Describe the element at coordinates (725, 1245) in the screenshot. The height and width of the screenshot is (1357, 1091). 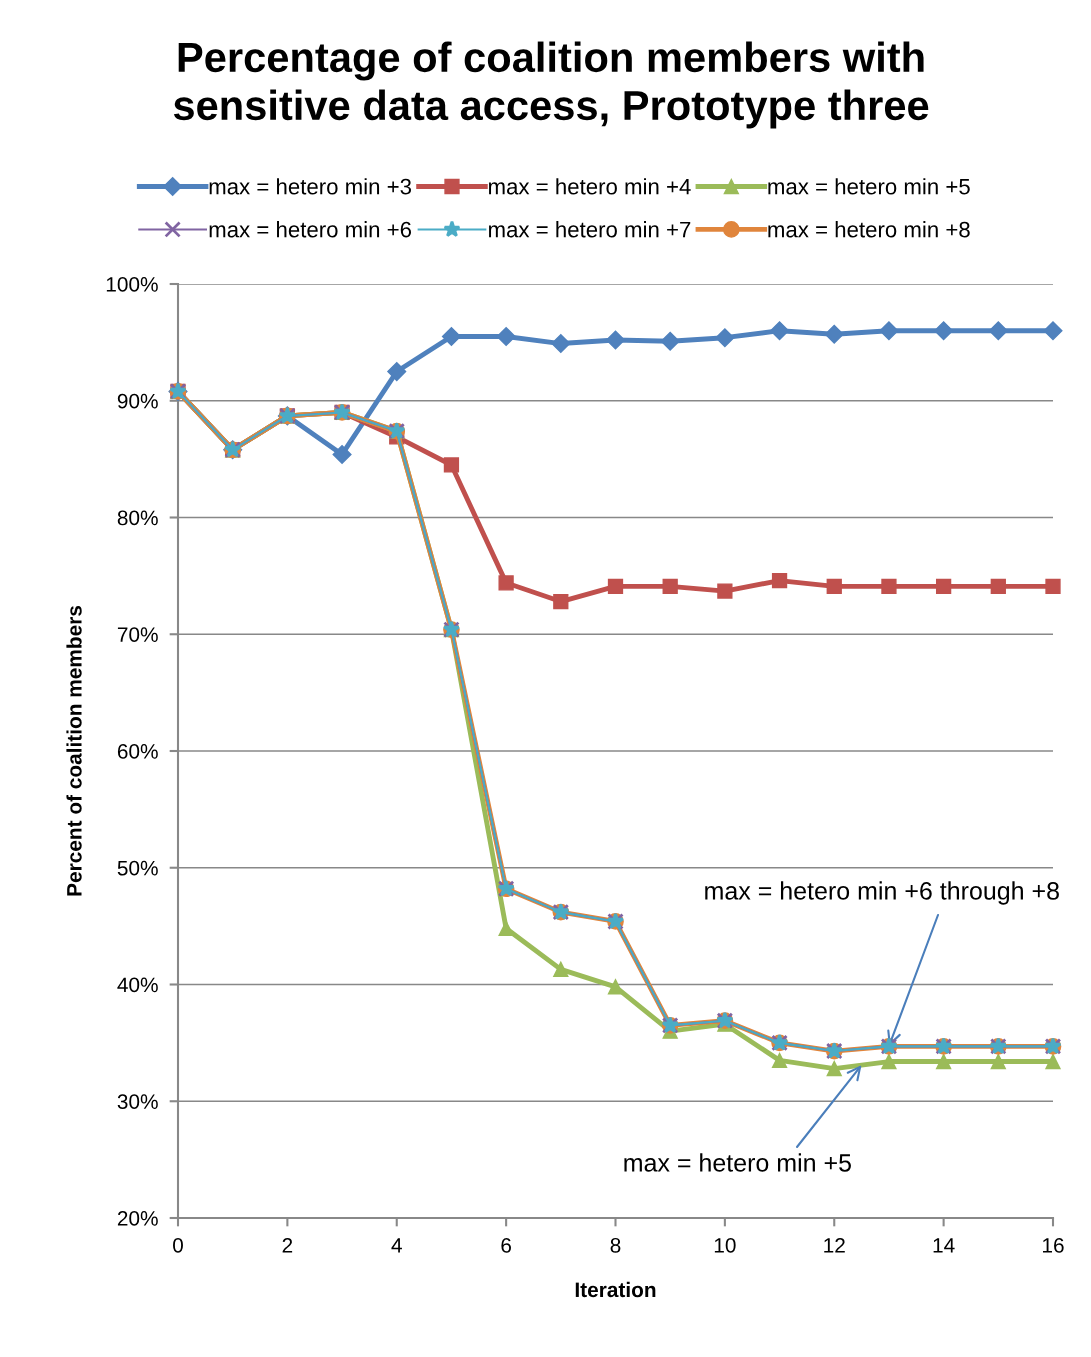
I see `x-tick-label: 10` at that location.